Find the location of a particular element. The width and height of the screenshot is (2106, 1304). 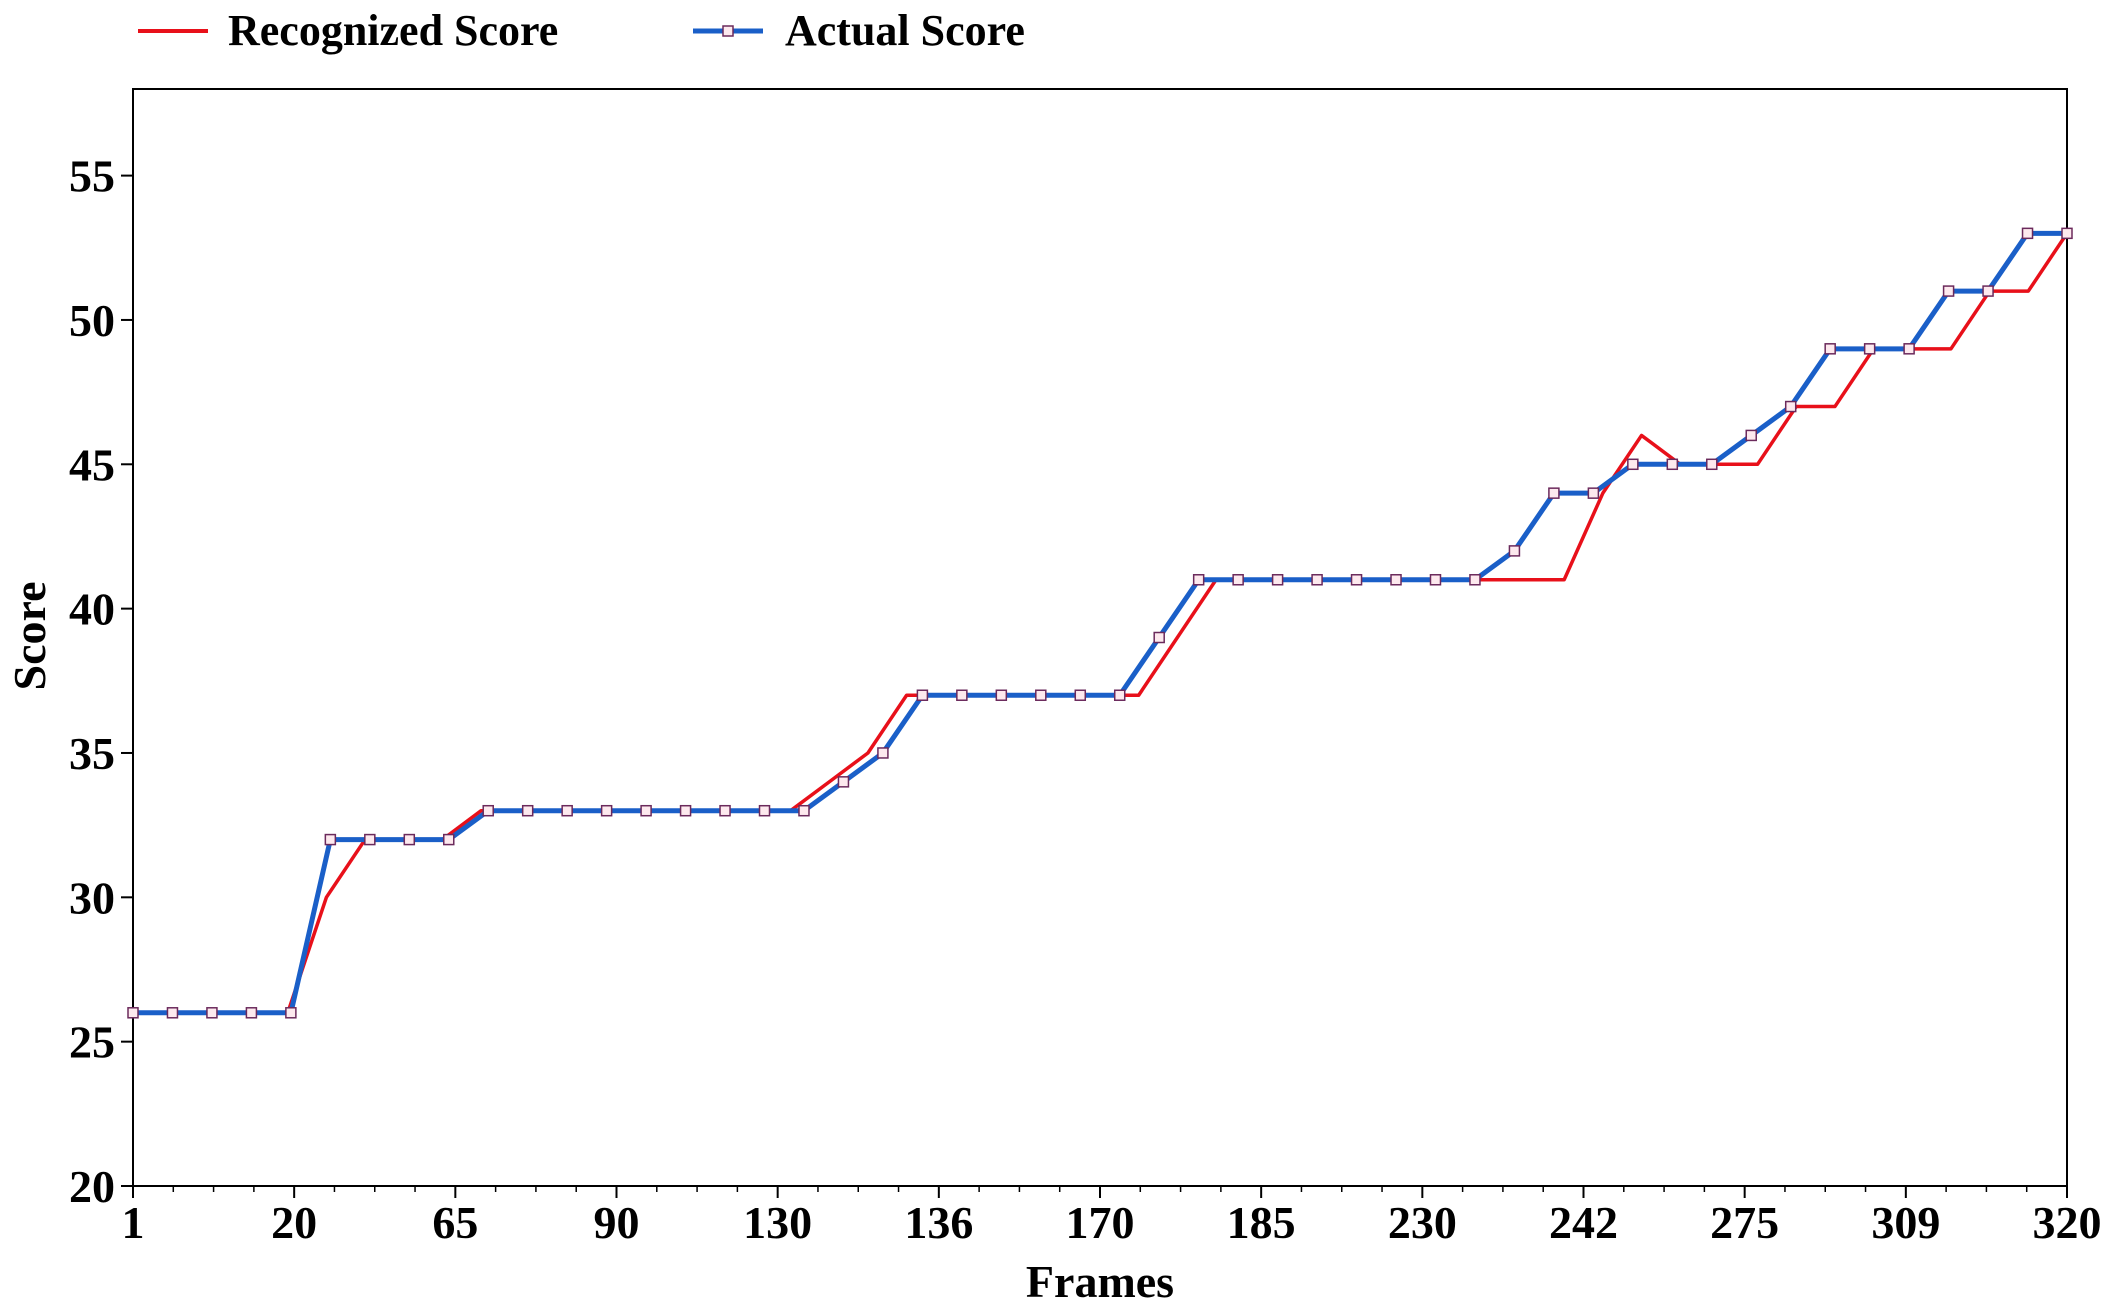

x-tick-label: 130 is located at coordinates (777, 1222).